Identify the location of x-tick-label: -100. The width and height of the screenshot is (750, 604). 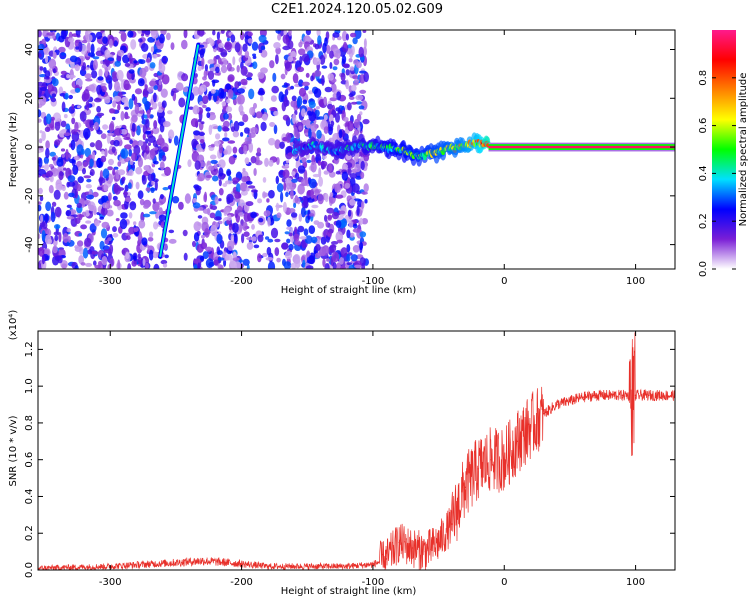
(373, 582).